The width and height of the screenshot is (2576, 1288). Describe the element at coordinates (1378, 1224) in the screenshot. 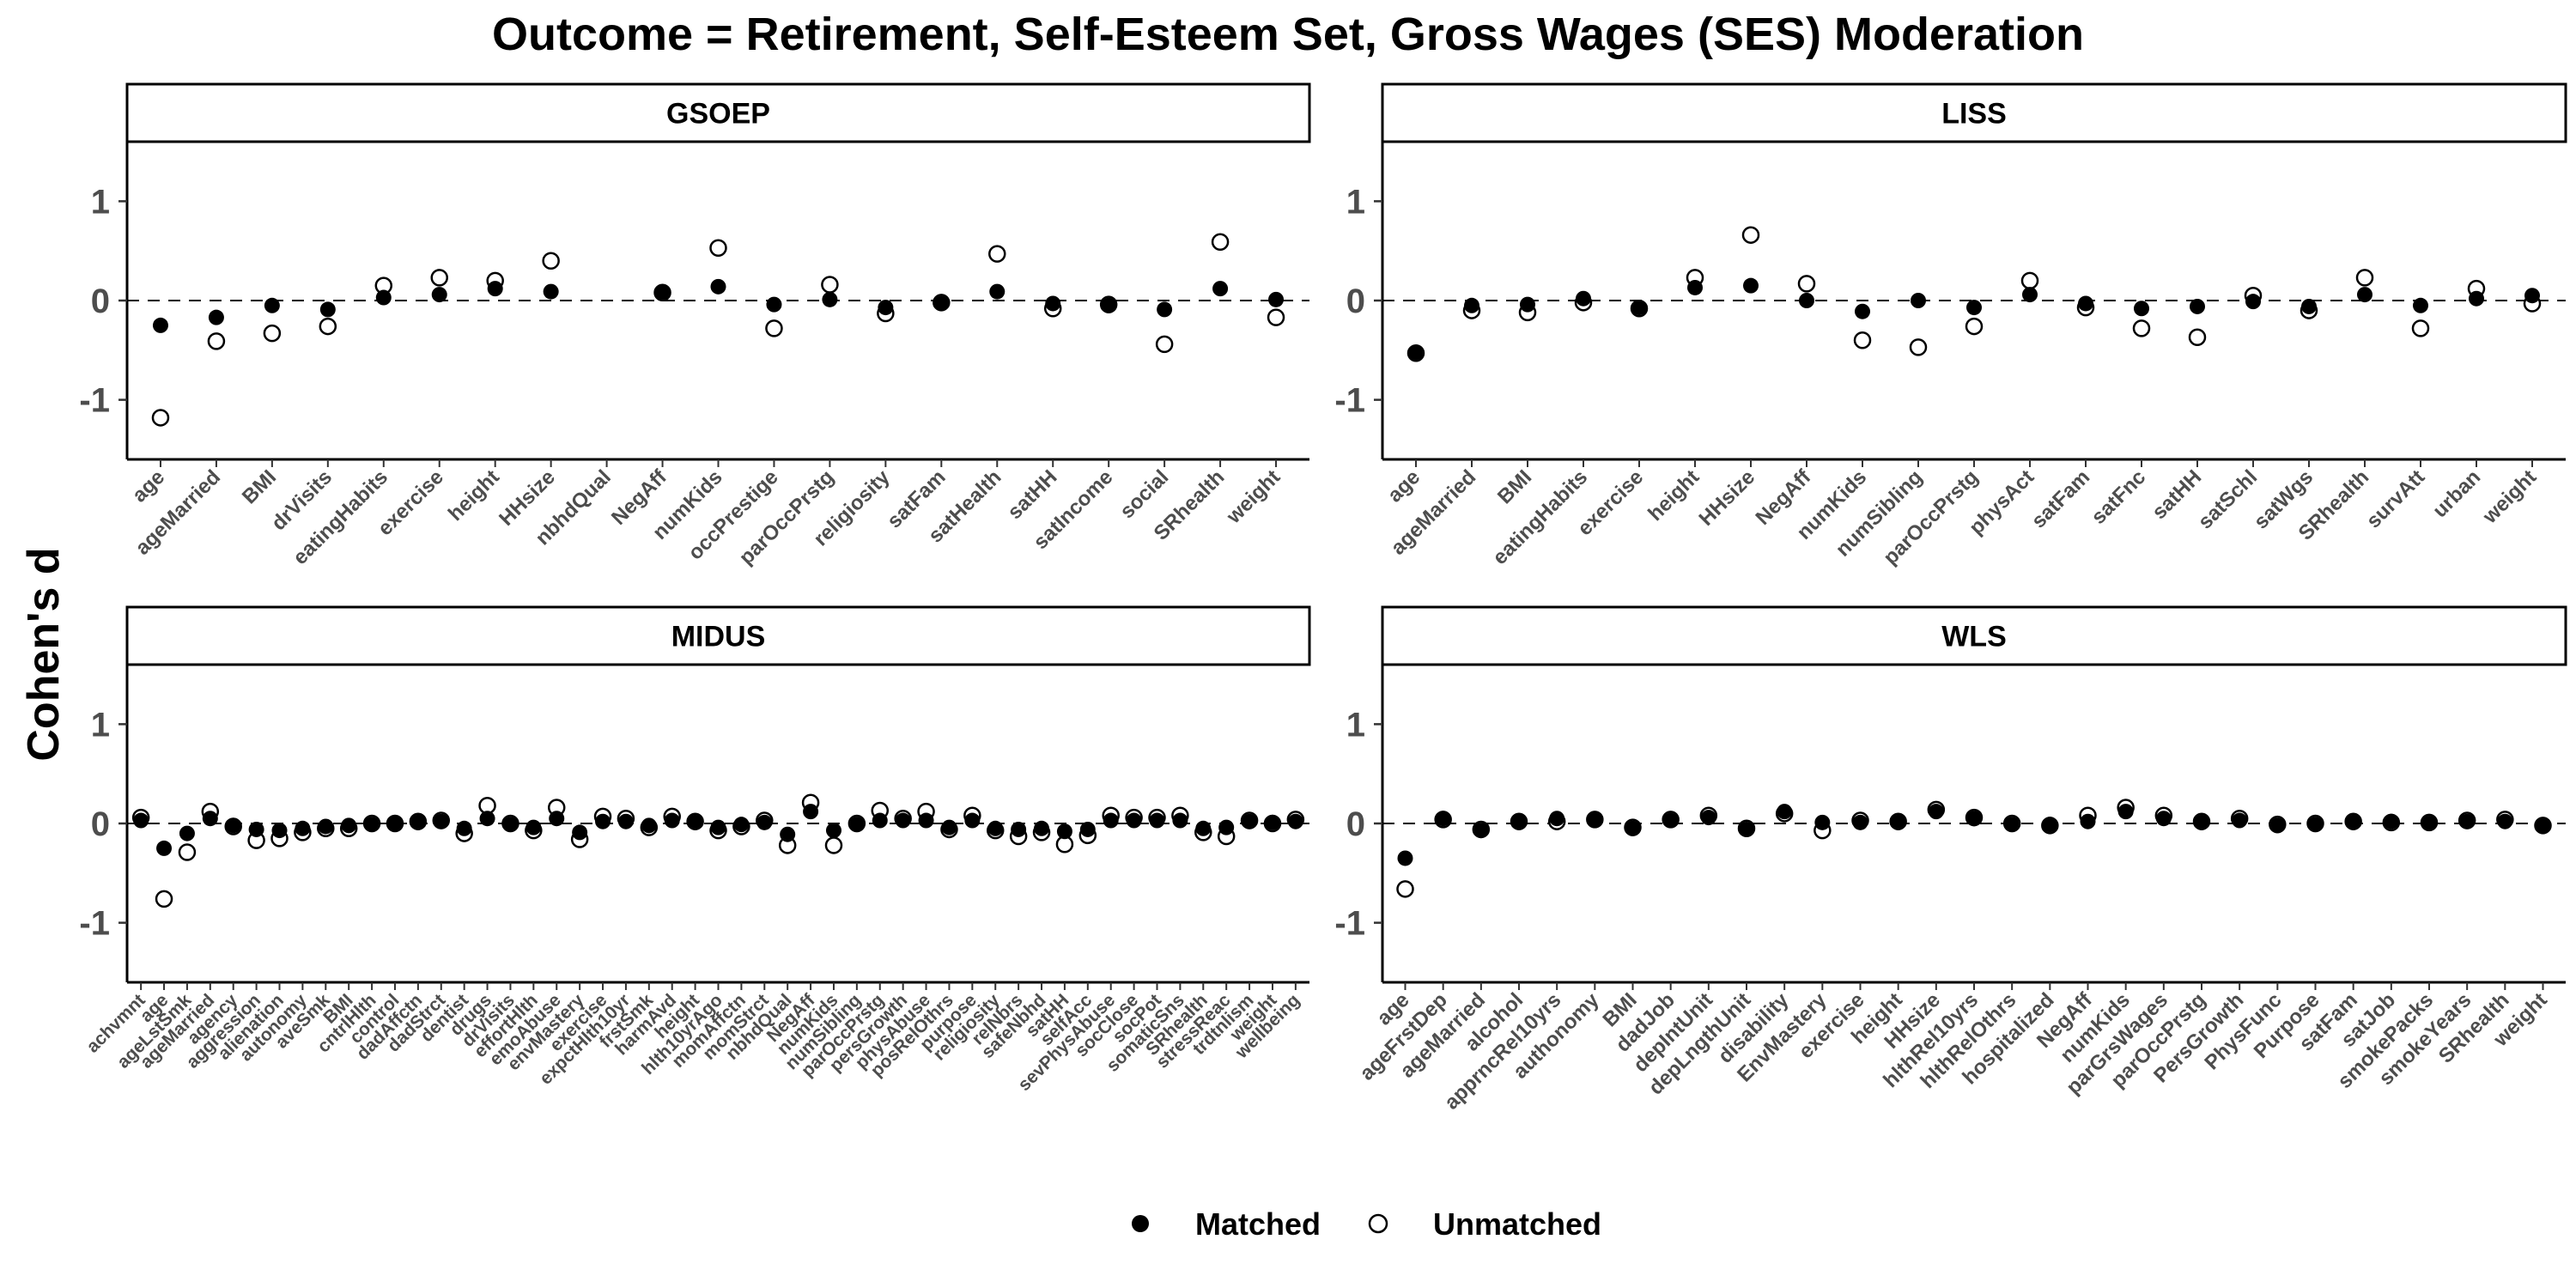

I see `legend-key-unmatched` at that location.